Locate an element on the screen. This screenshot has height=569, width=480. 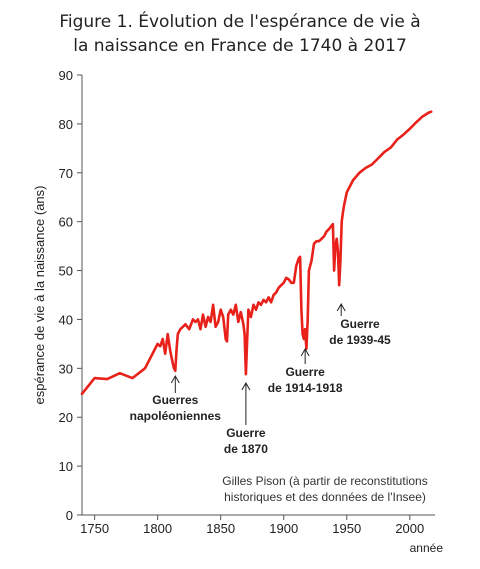
x-tick-label: 1950 is located at coordinates (346, 528).